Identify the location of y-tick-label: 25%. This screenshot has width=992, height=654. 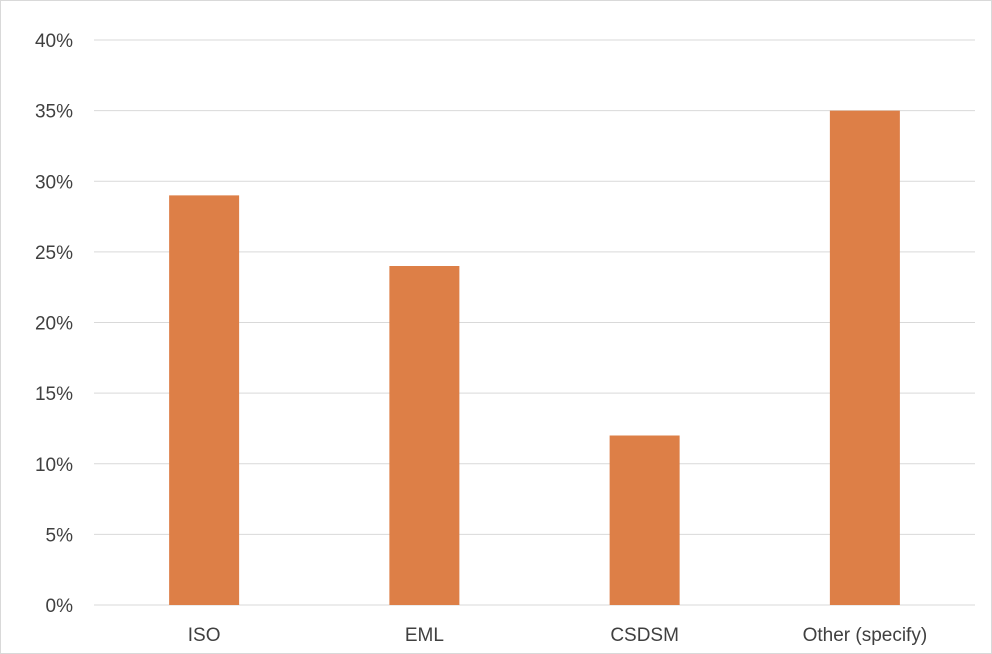
(54, 253).